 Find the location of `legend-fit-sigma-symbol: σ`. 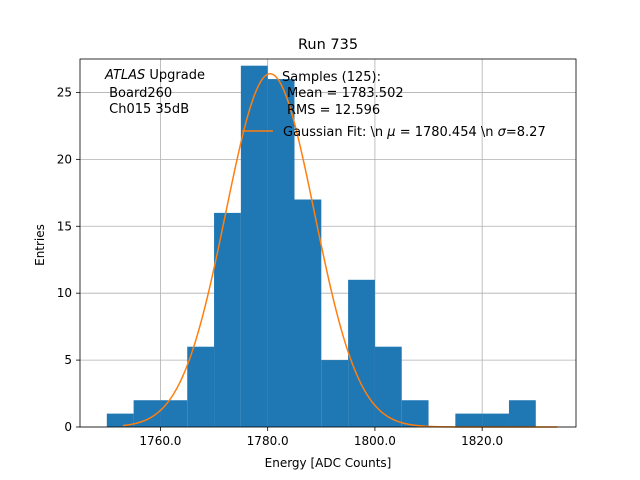

legend-fit-sigma-symbol: σ is located at coordinates (502, 132).